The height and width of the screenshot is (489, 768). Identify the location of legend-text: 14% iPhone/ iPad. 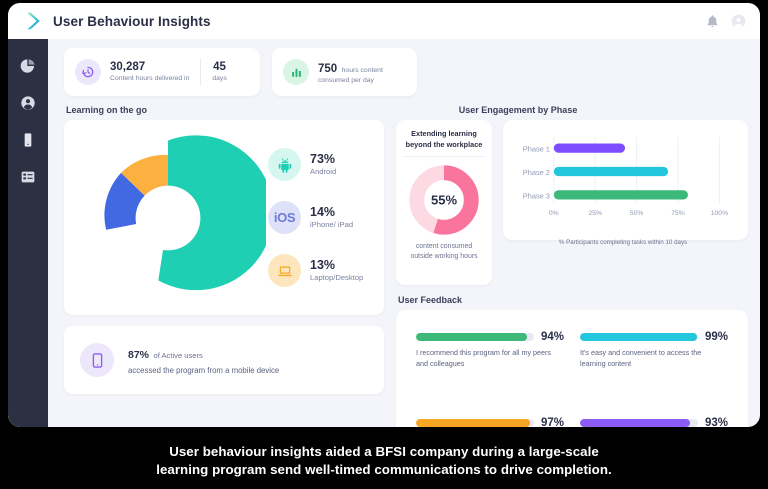
(331, 217).